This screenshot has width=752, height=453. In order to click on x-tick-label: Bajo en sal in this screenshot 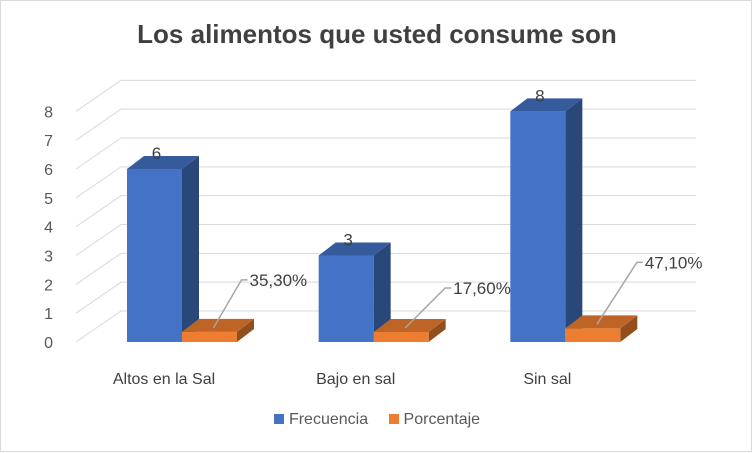, I will do `click(355, 379)`.